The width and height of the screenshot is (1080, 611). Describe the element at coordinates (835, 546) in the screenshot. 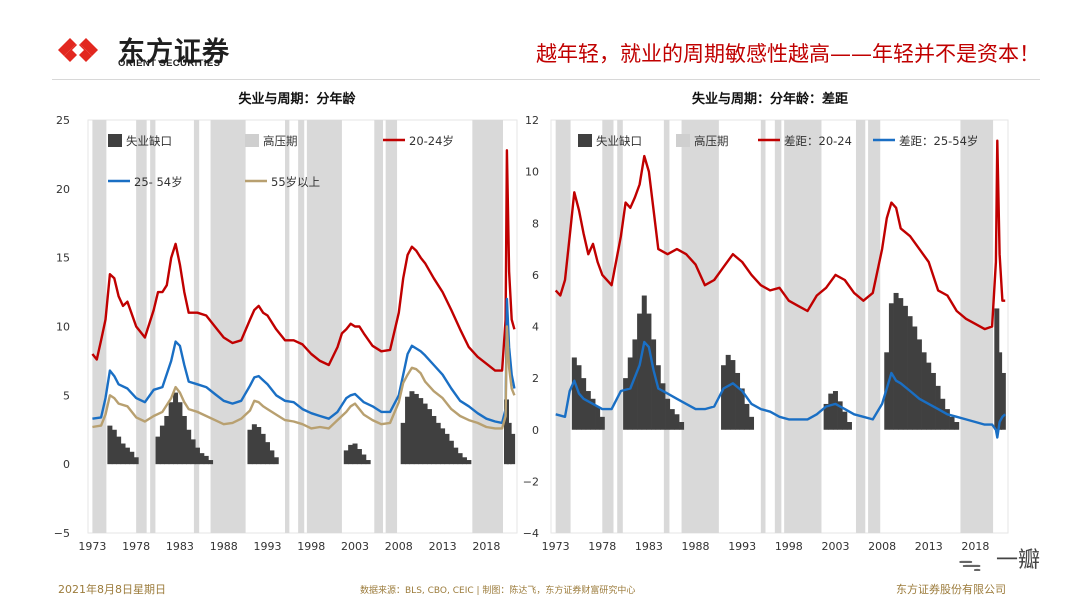

I see `chart2-x-tick-label: 2003` at that location.